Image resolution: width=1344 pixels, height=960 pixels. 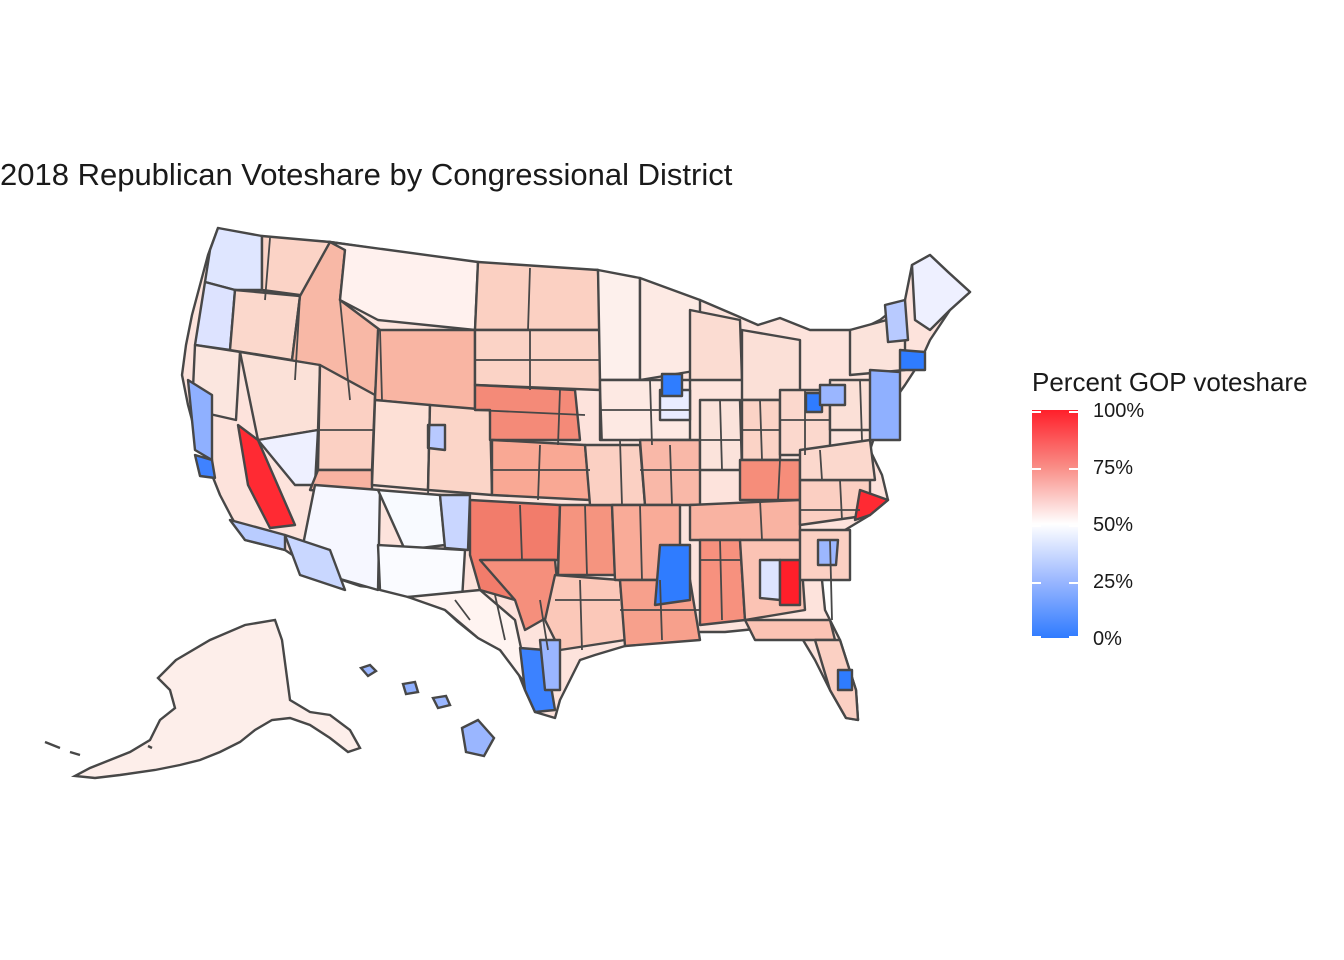 I want to click on district-wi, so click(x=716, y=345).